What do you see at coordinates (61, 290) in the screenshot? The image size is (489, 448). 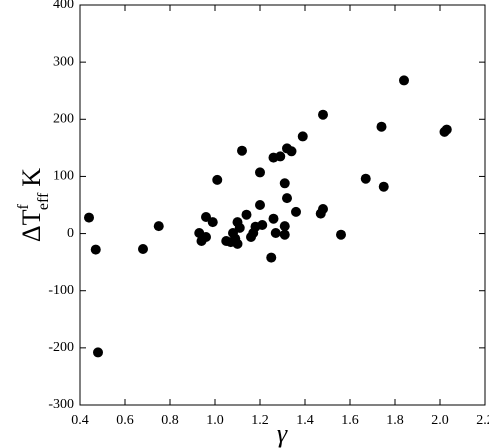 I see `y-tick-label: -100` at bounding box center [61, 290].